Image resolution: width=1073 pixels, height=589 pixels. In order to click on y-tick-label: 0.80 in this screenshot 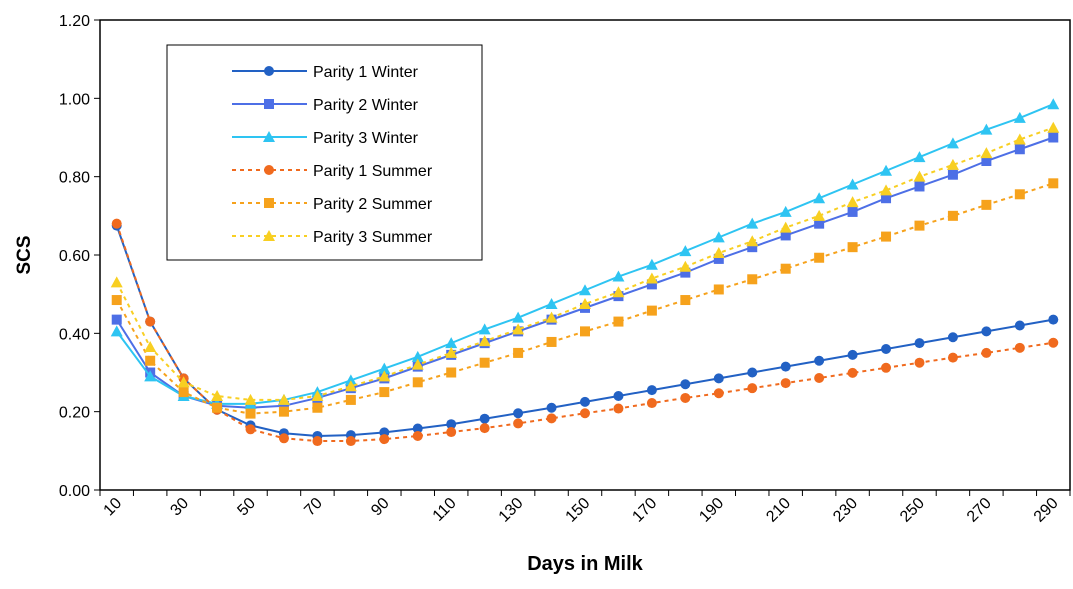, I will do `click(74, 178)`.